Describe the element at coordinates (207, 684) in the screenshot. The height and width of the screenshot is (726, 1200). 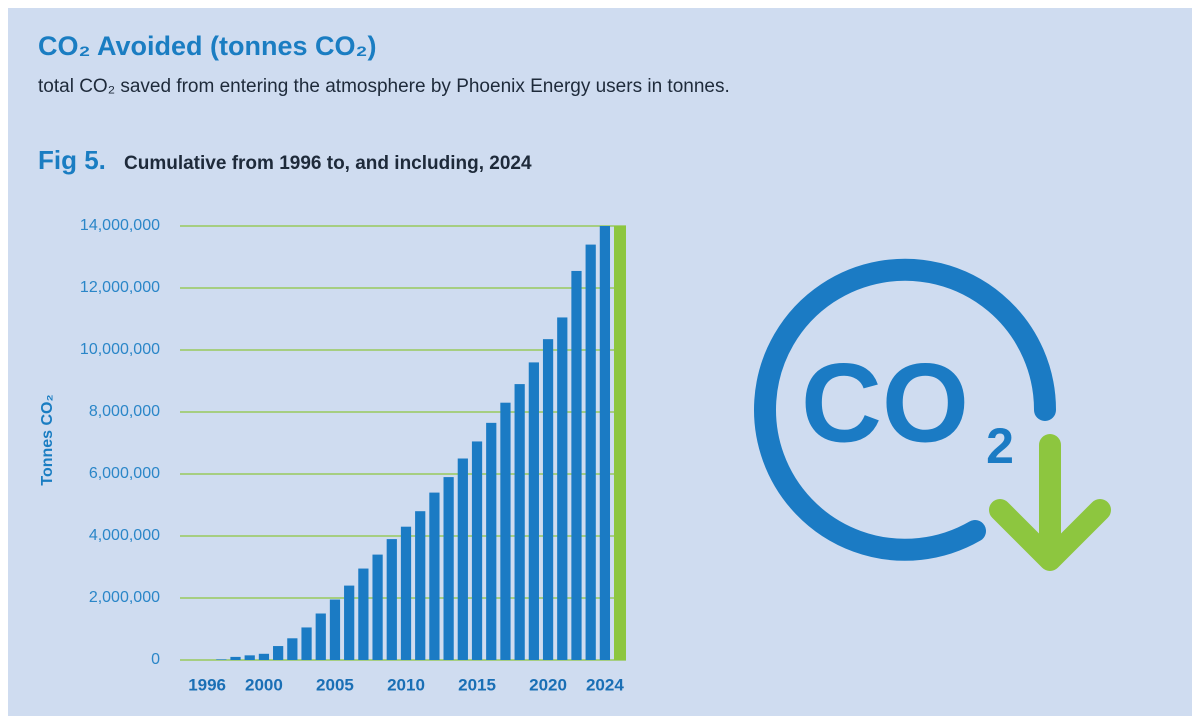
I see `x-tick-label: 1996` at that location.